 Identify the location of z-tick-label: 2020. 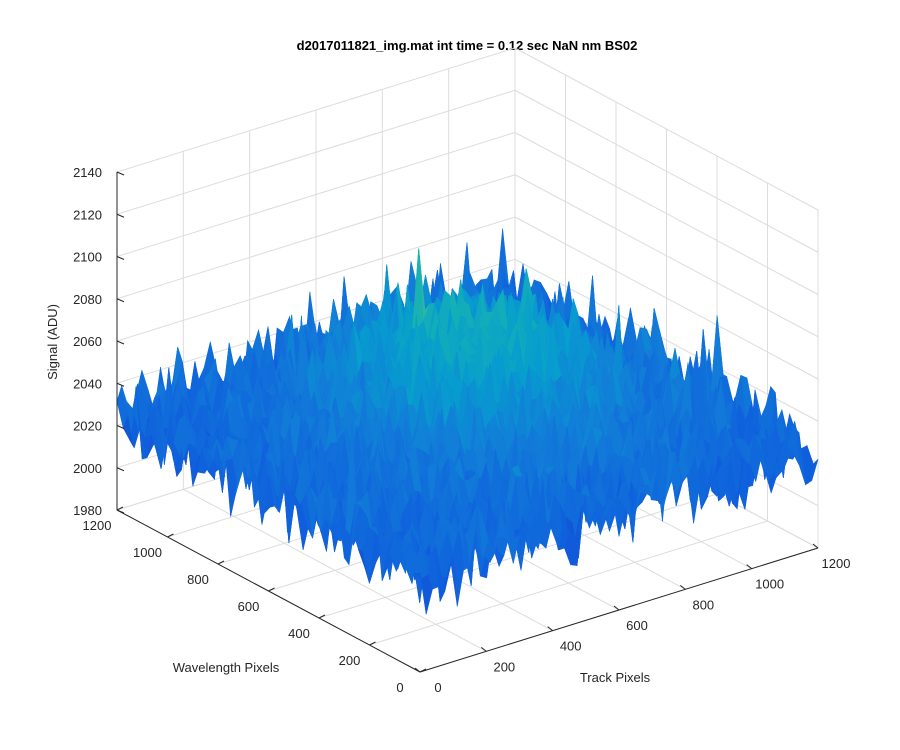
(87, 426).